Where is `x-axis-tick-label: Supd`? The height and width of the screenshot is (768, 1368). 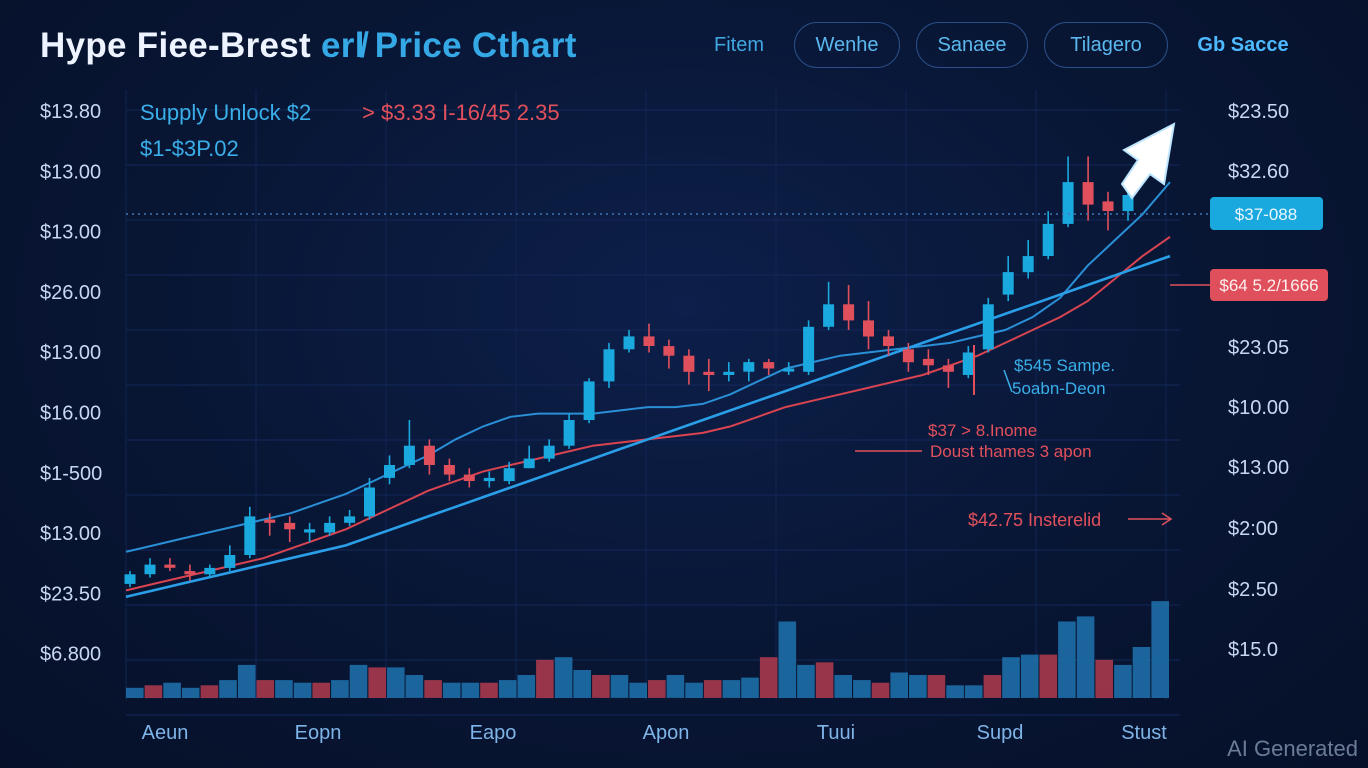 x-axis-tick-label: Supd is located at coordinates (1000, 733).